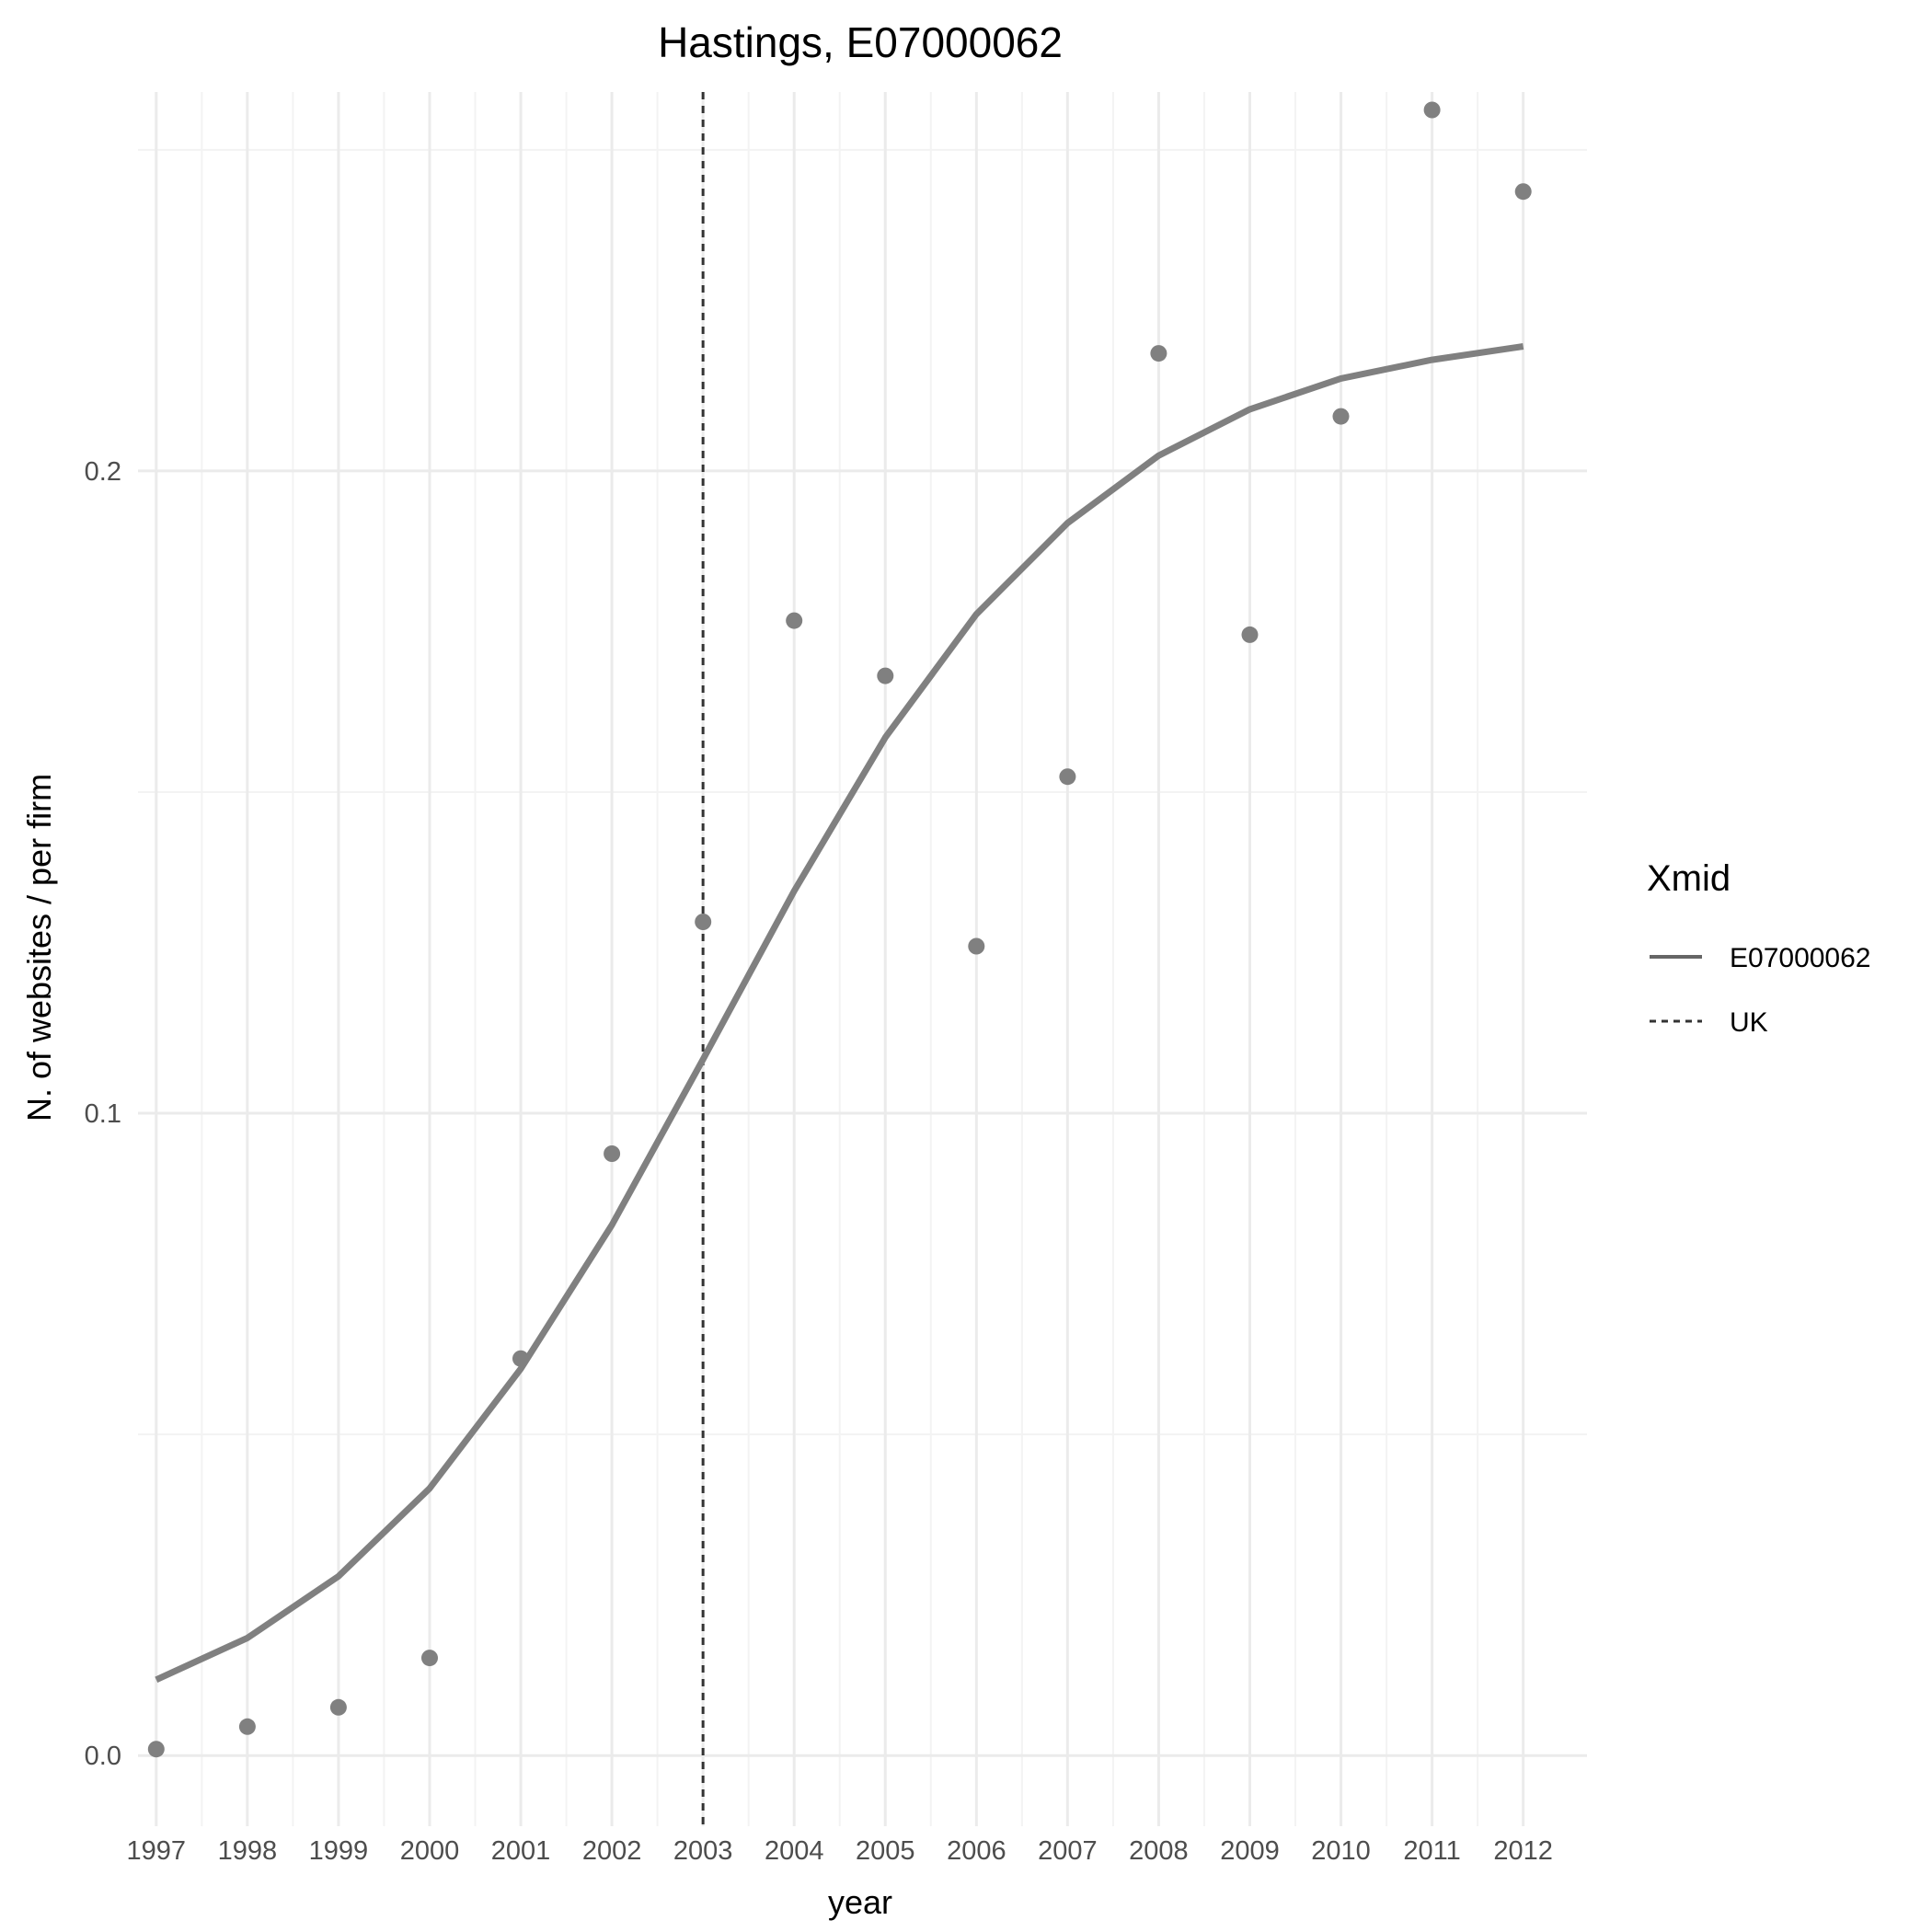 This screenshot has height=1932, width=1932. What do you see at coordinates (1341, 416) in the screenshot?
I see `data-point-2010` at bounding box center [1341, 416].